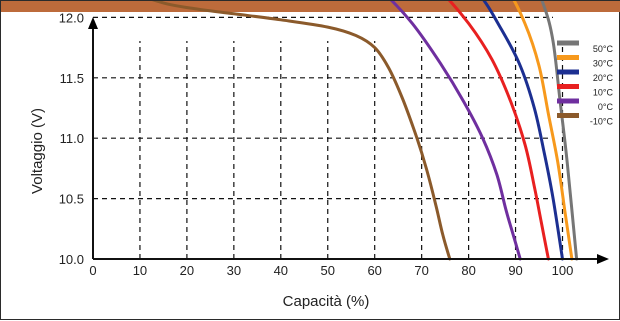 Image resolution: width=620 pixels, height=321 pixels. I want to click on y-tick-labels: 10.010.511.011.512.012.513.013.5, so click(71, 138).